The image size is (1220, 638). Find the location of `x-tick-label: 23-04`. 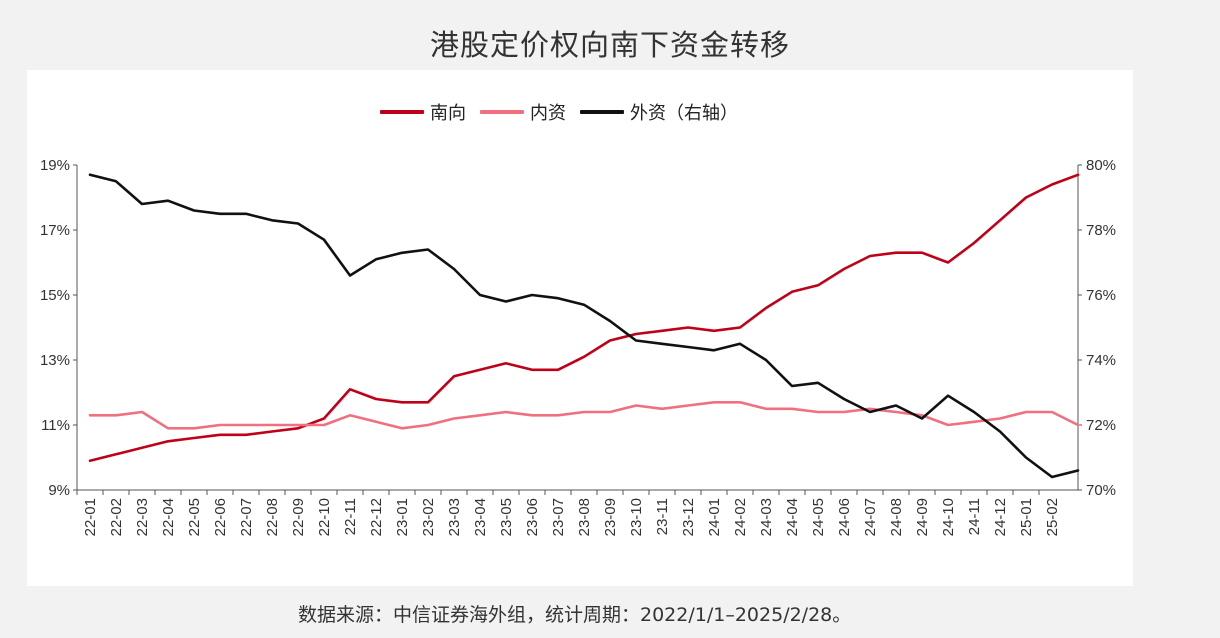

x-tick-label: 23-04 is located at coordinates (480, 517).